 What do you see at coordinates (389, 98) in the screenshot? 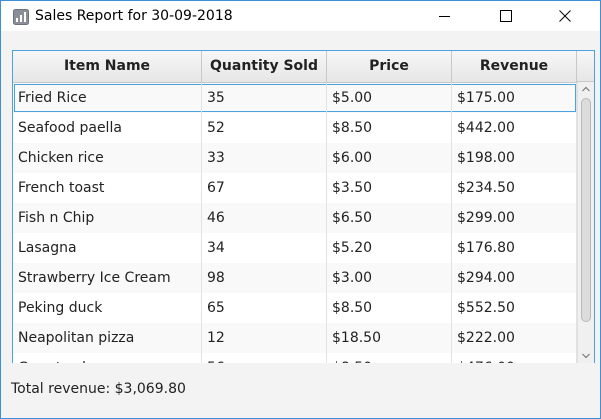
I see `cell-price: $5.00` at bounding box center [389, 98].